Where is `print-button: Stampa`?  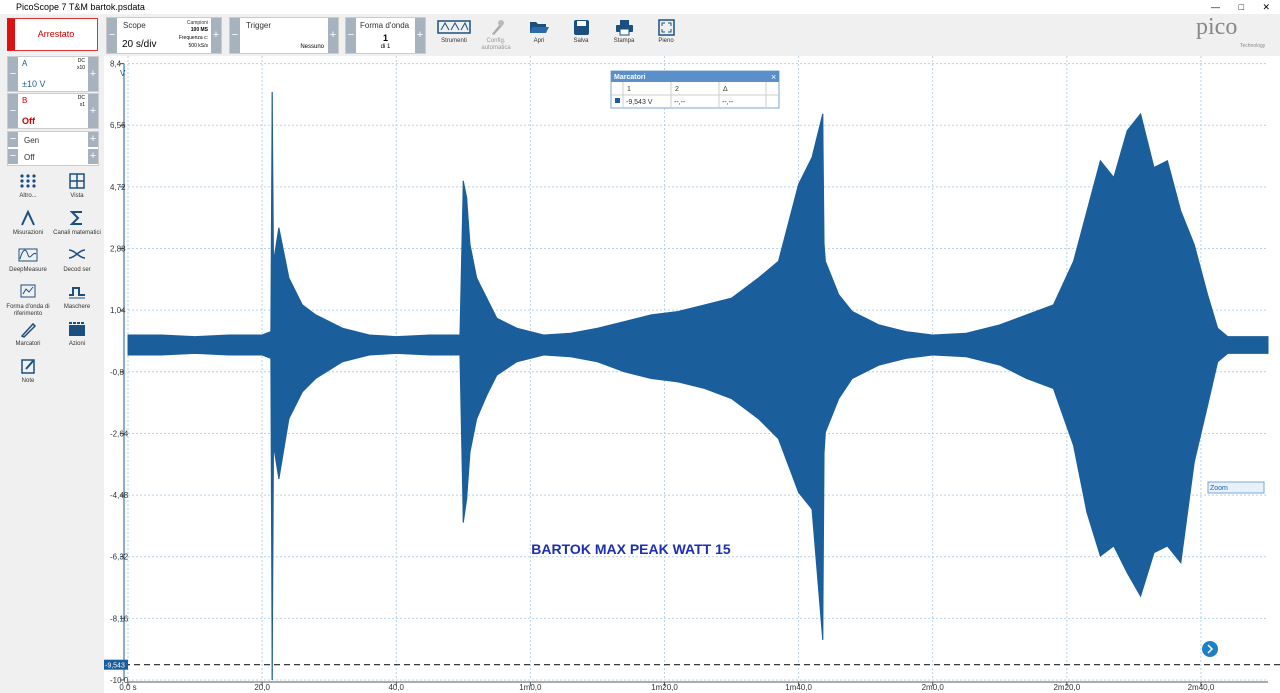
print-button: Stampa is located at coordinates (624, 31).